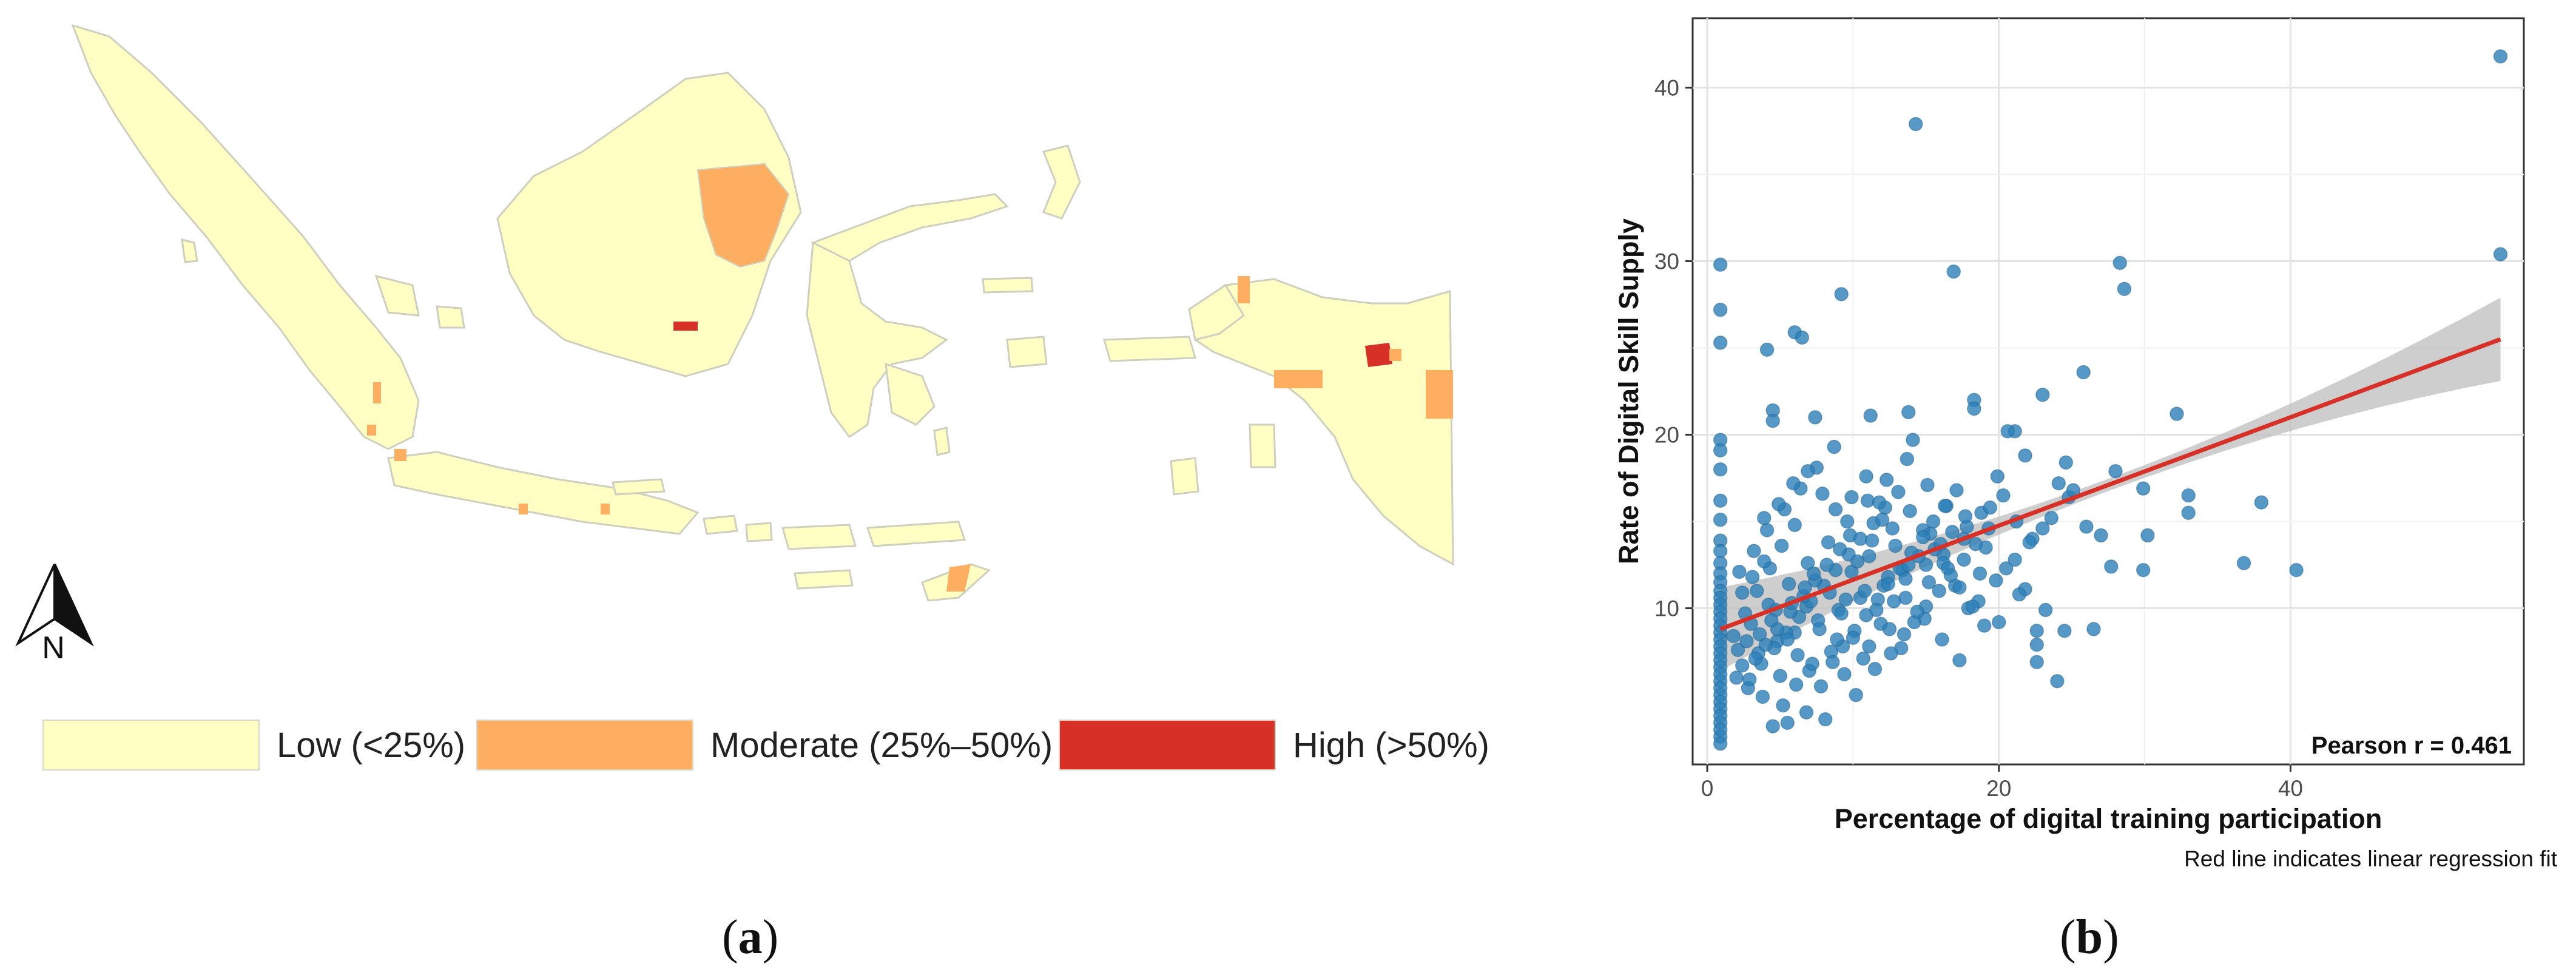 Image resolution: width=2576 pixels, height=978 pixels. What do you see at coordinates (1666, 435) in the screenshot?
I see `y-tick-label: 20` at bounding box center [1666, 435].